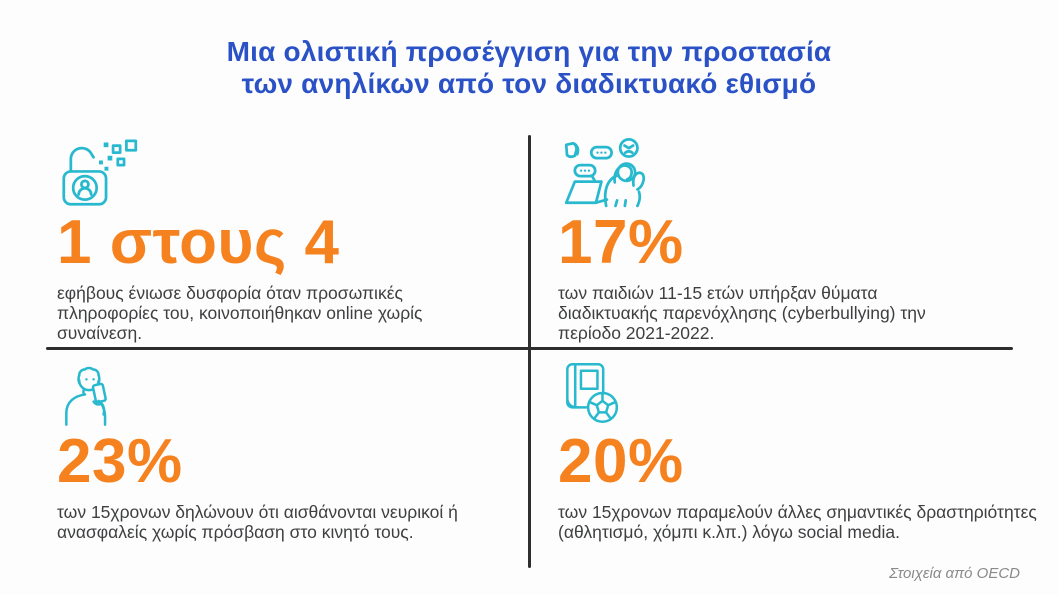 This screenshot has height=595, width=1058. Describe the element at coordinates (289, 394) in the screenshot. I see `teen-with-phone-icon` at that location.